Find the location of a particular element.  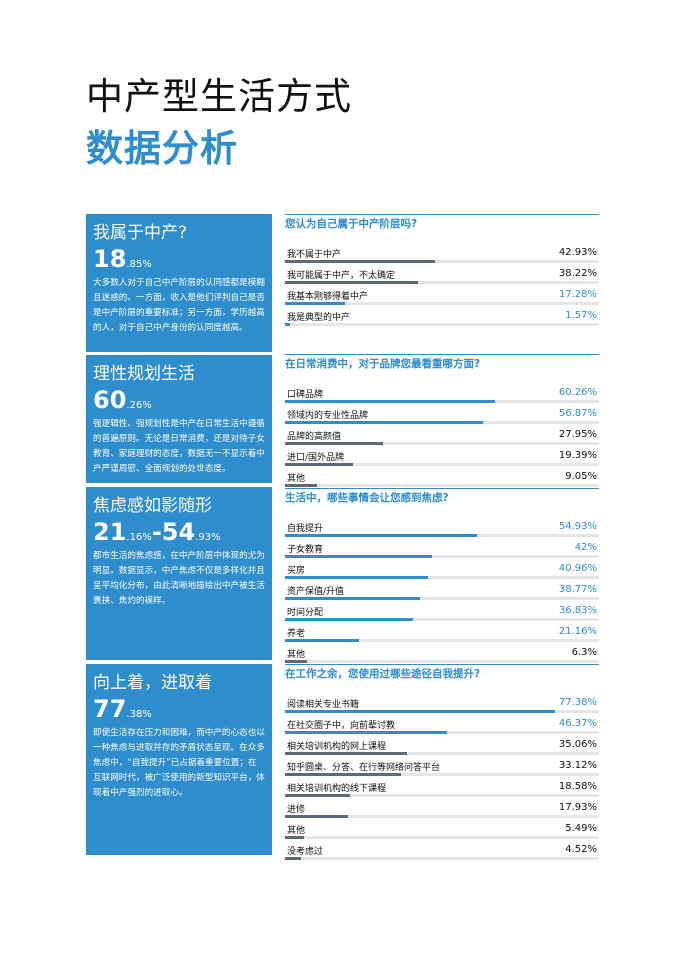

item-label: 我可能属于中产，不太确定 is located at coordinates (341, 276).